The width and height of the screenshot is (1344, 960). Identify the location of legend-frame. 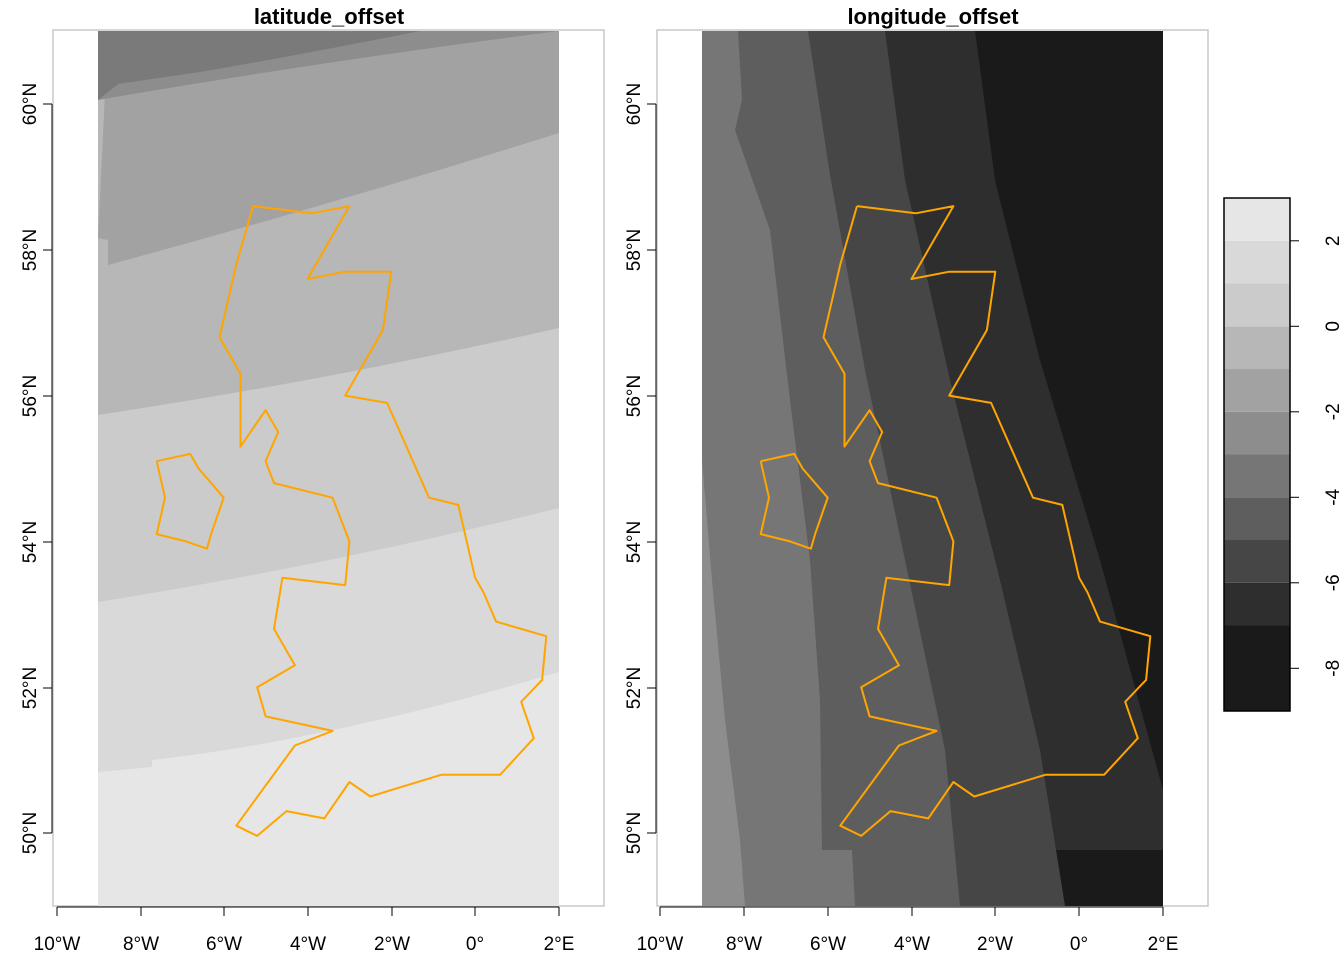
(1257, 454).